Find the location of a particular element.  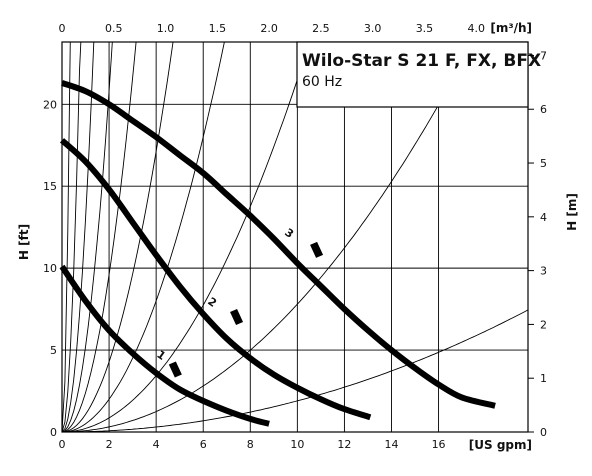

y-left-tick-label: 5 is located at coordinates (53, 350).